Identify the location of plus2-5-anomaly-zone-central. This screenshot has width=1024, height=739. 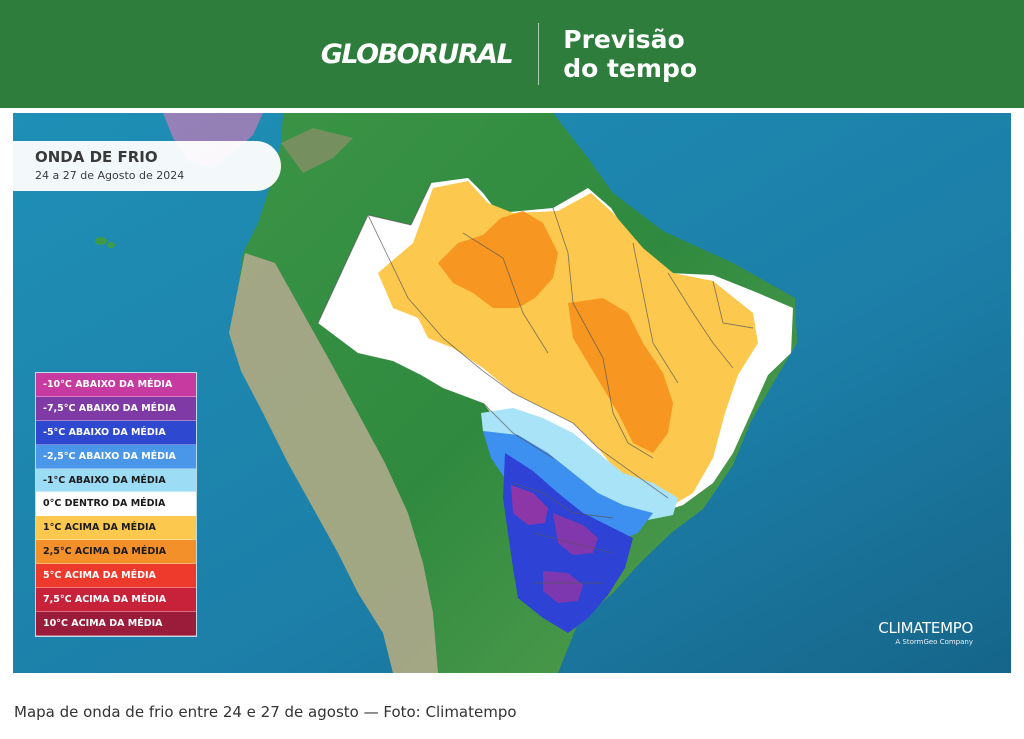
(620, 375).